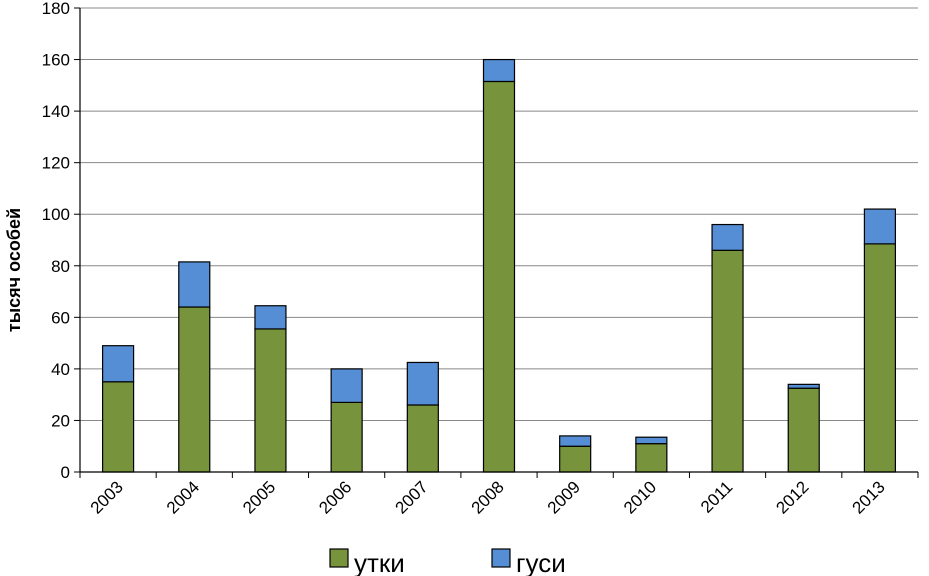 This screenshot has width=929, height=576. I want to click on x-tick-label: 2011, so click(716, 496).